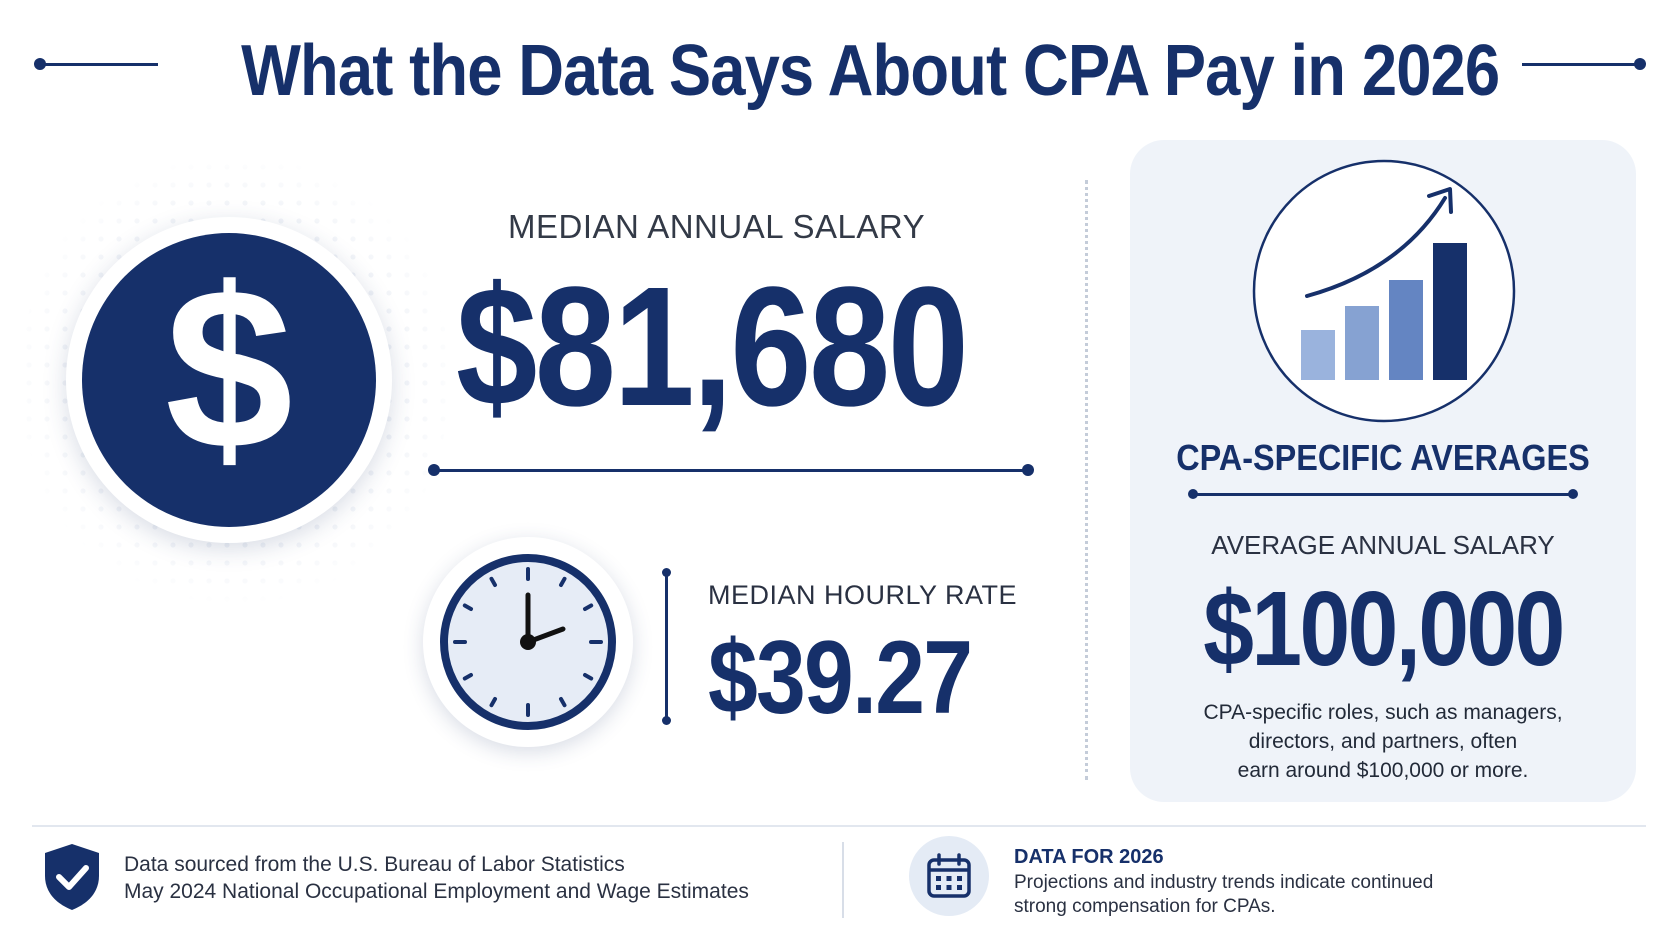  I want to click on annual-rule-right-dot, so click(1028, 470).